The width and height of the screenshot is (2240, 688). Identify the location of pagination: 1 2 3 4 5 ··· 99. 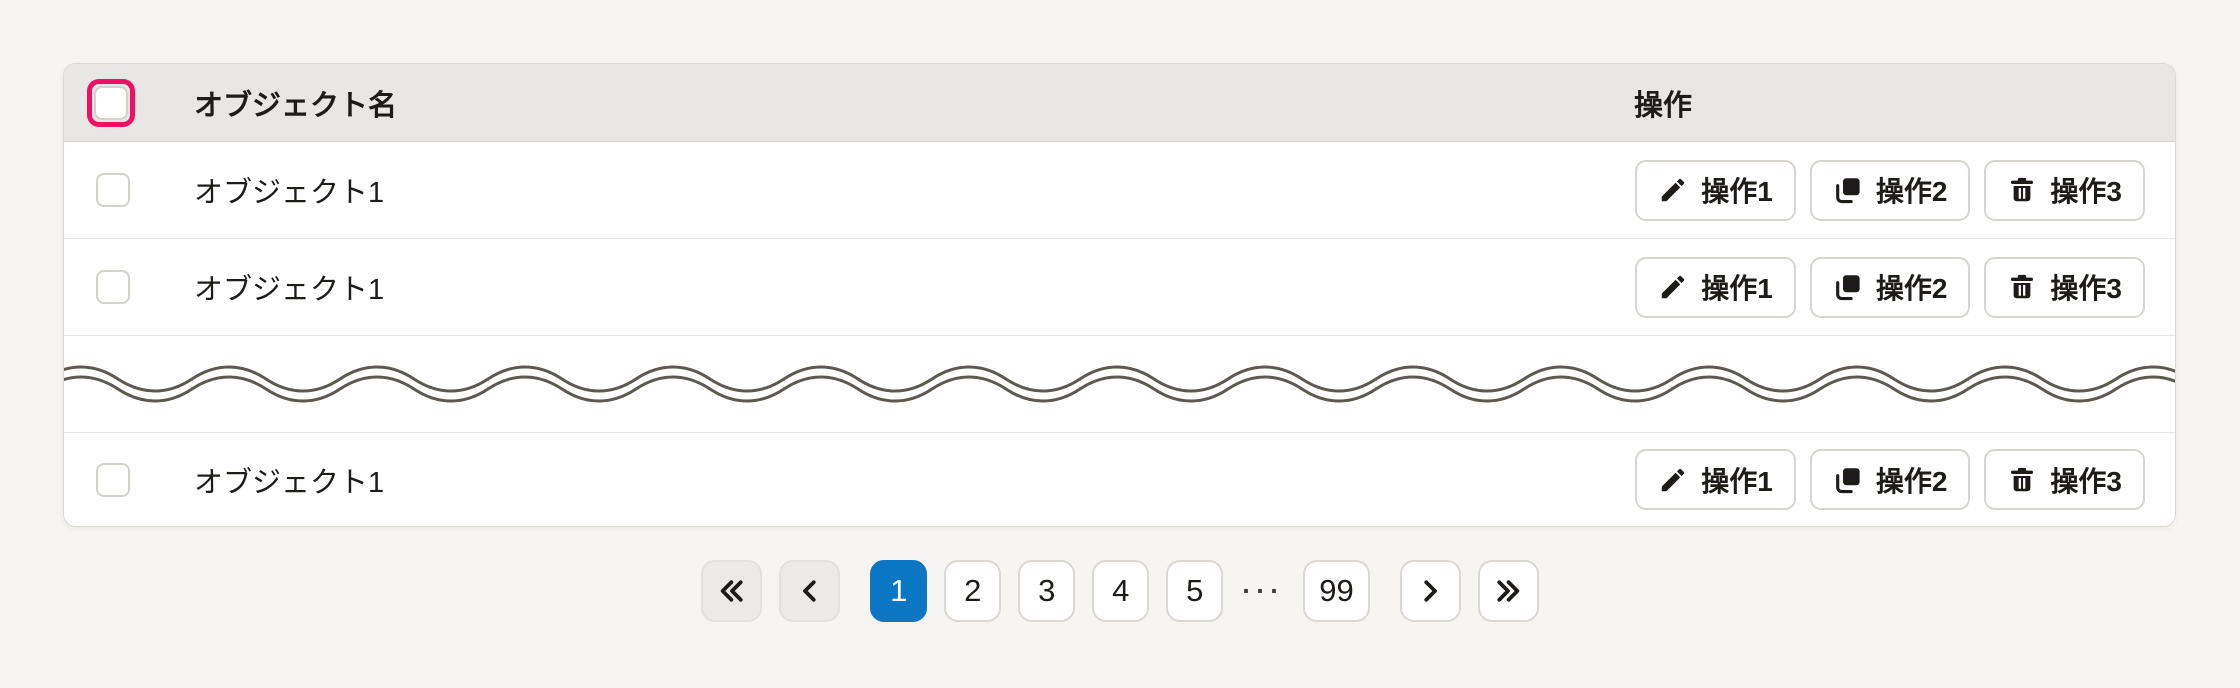
(1120, 591).